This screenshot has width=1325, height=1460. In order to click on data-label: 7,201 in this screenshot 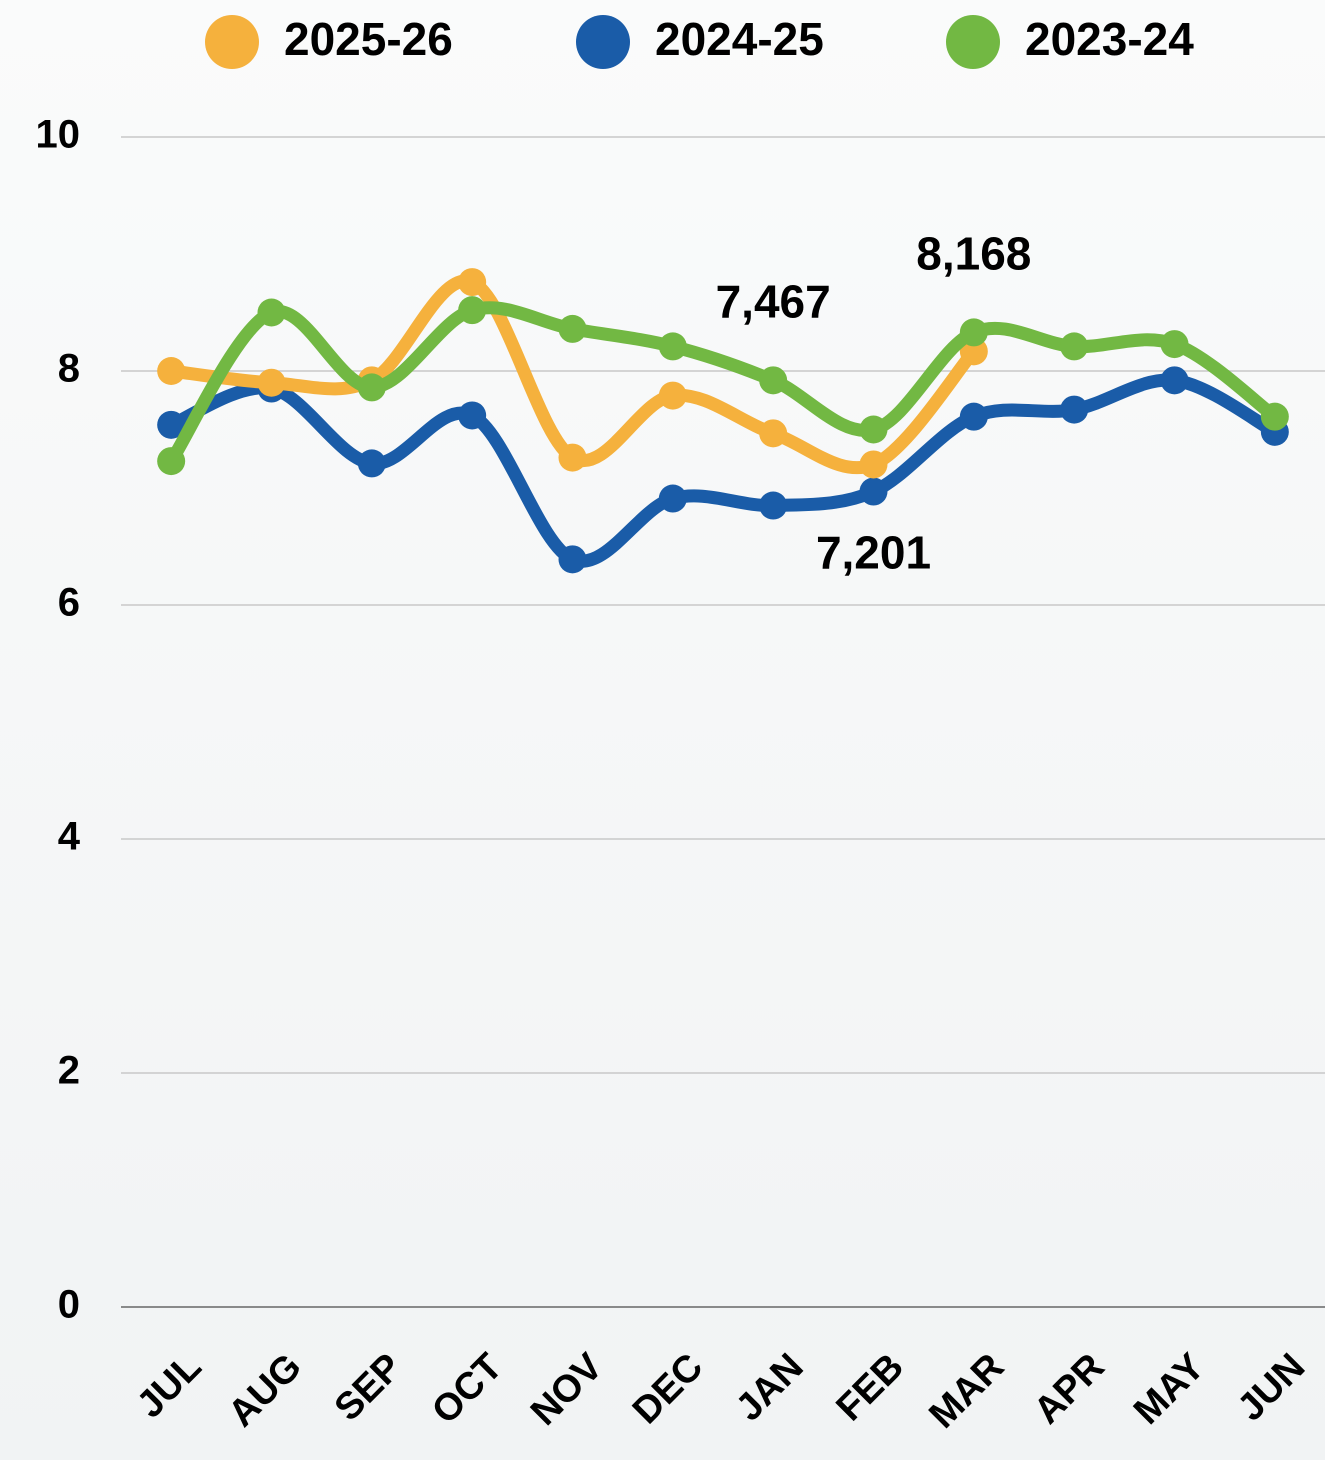, I will do `click(873, 553)`.